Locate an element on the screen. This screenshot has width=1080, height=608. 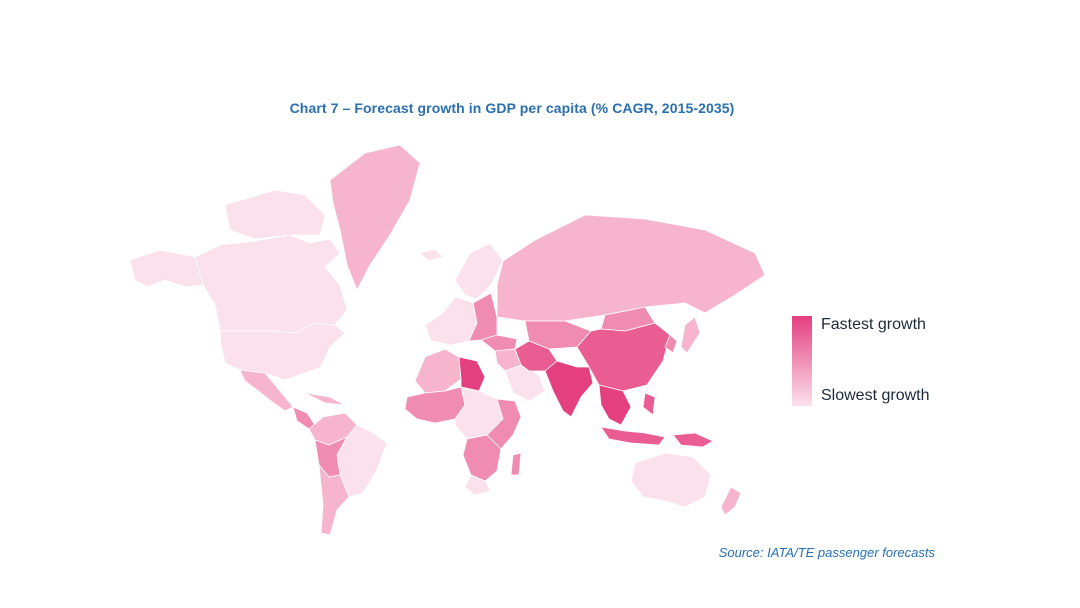
region-scandinavia is located at coordinates (479, 271).